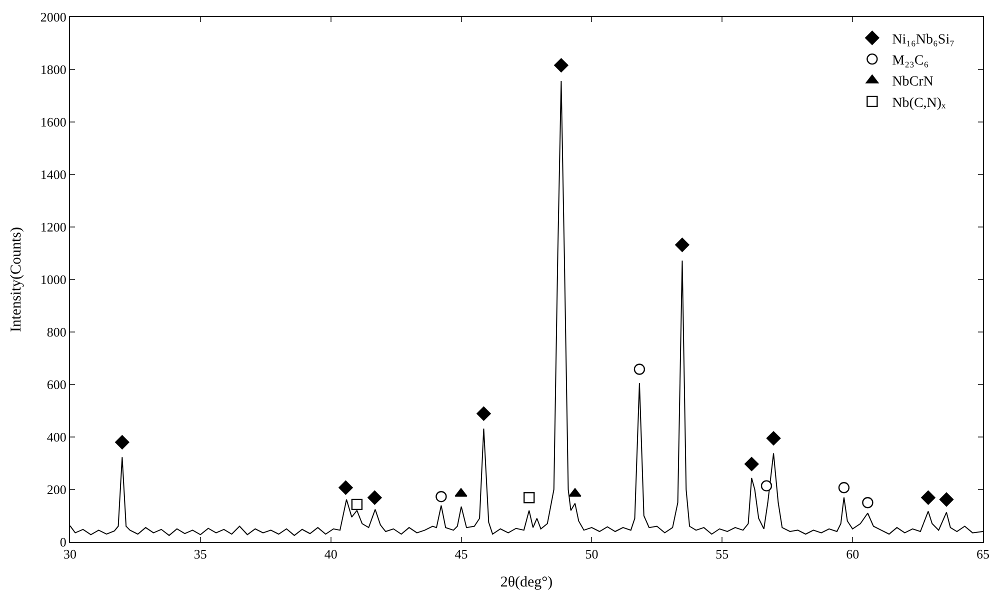 This screenshot has width=1000, height=597. Describe the element at coordinates (983, 554) in the screenshot. I see `x-tick-label: 65` at that location.